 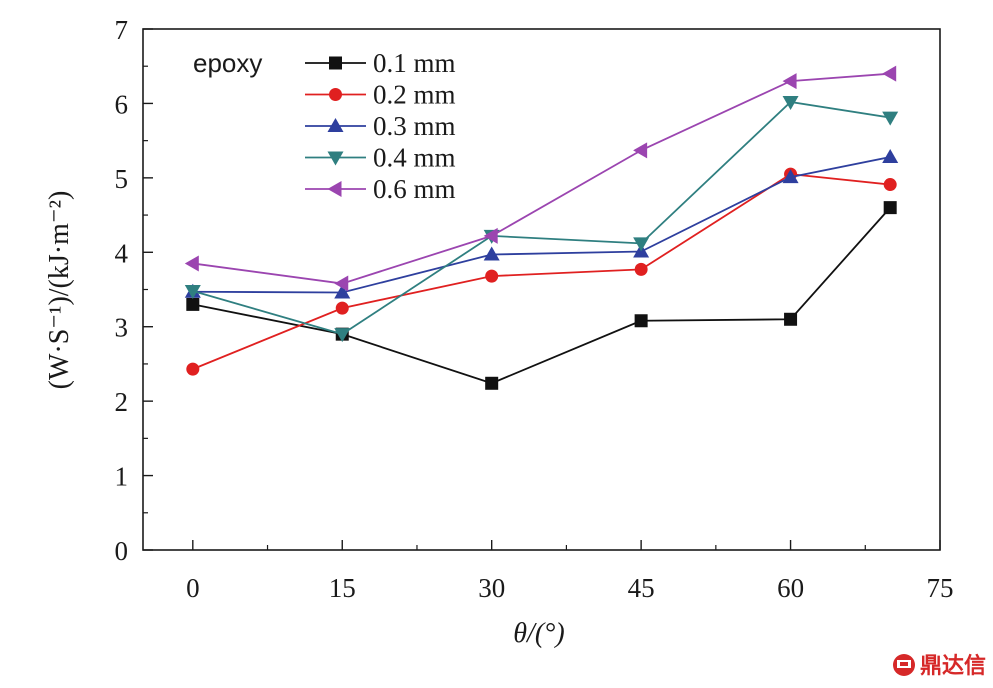 What do you see at coordinates (122, 30) in the screenshot?
I see `y-tick-label: 7` at bounding box center [122, 30].